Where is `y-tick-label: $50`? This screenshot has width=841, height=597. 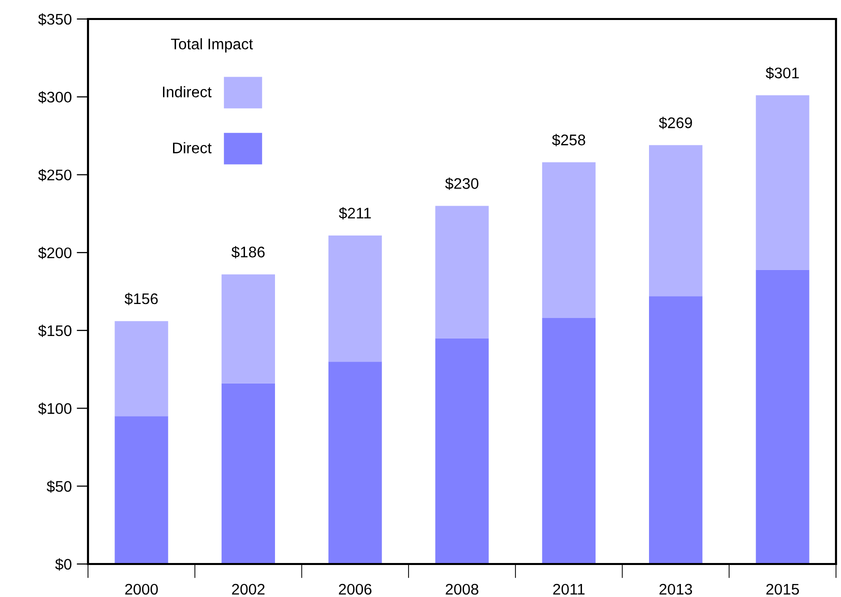
y-tick-label: $50 is located at coordinates (59, 486).